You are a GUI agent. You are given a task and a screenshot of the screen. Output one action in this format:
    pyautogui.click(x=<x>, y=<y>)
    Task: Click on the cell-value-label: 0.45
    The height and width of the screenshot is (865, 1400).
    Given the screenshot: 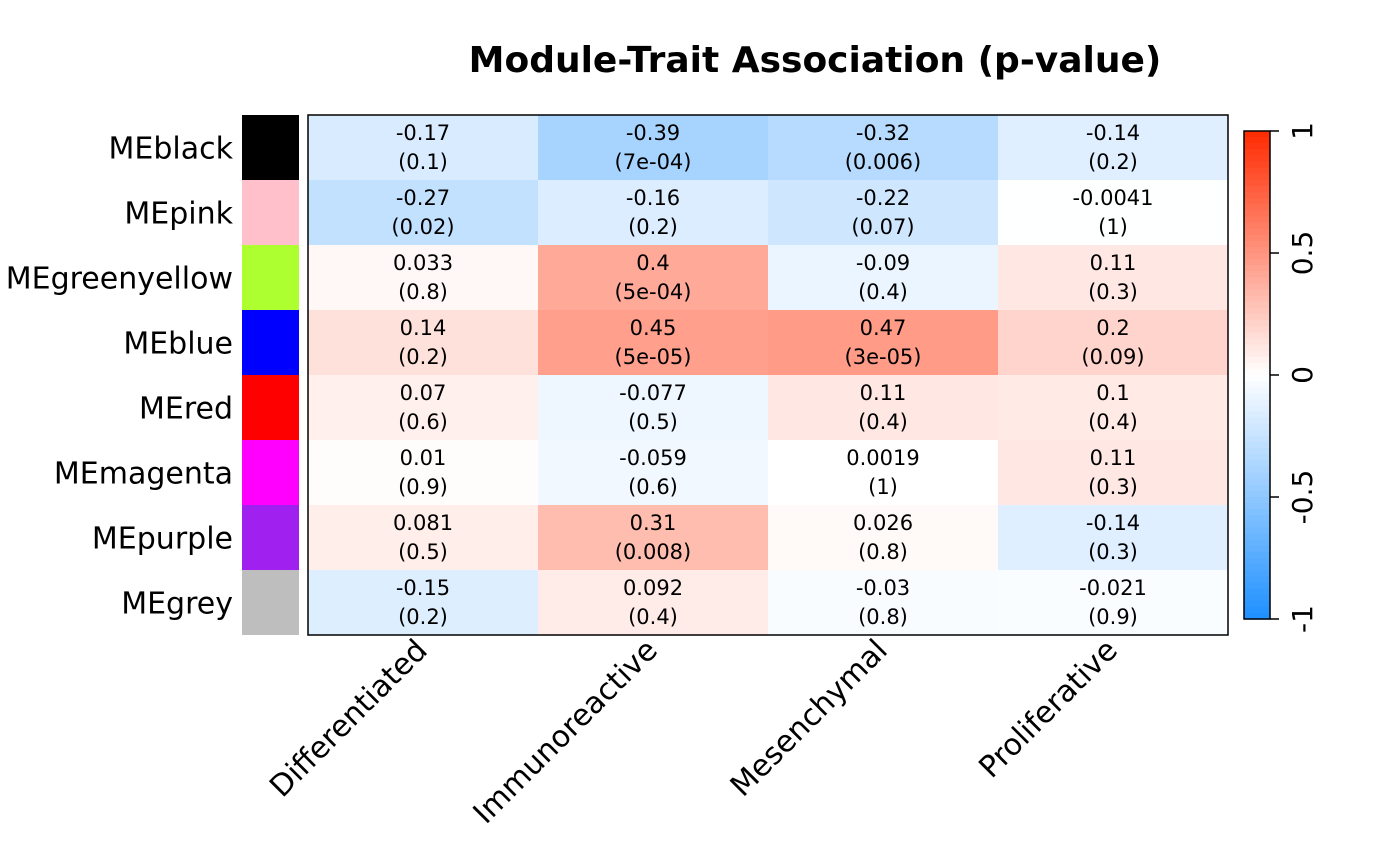 What is the action you would take?
    pyautogui.click(x=653, y=328)
    